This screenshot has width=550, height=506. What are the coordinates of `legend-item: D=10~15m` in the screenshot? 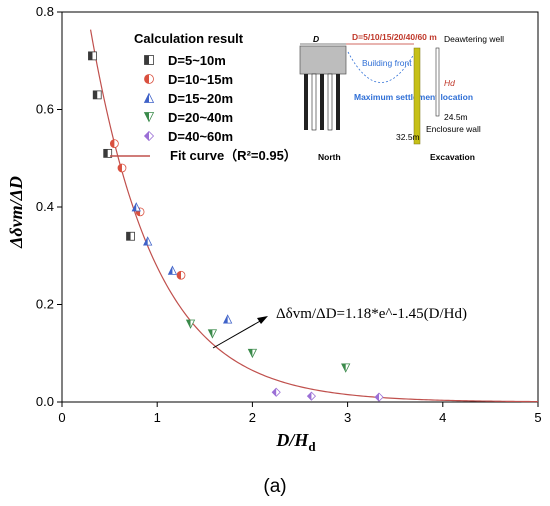 It's located at (188, 79).